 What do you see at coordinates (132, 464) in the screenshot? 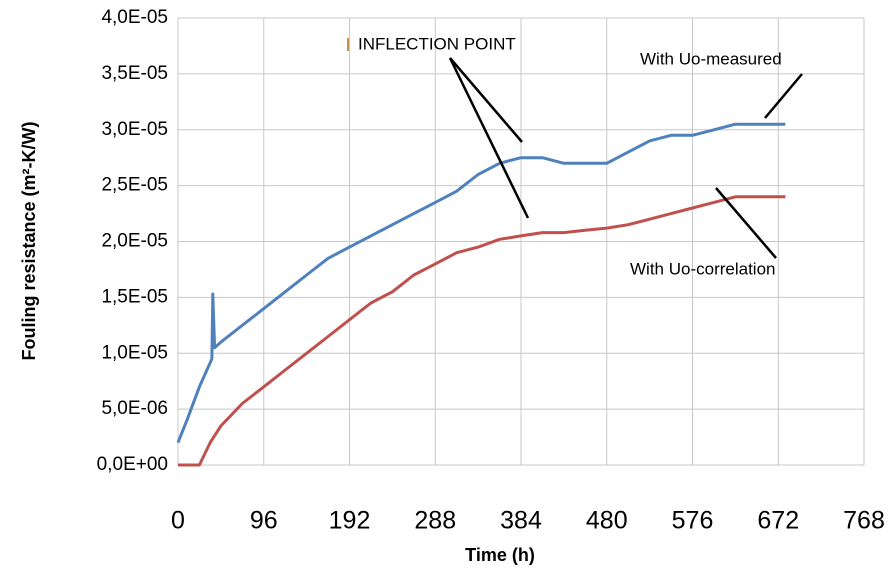
I see `y-tick-label: 0,0E+00` at bounding box center [132, 464].